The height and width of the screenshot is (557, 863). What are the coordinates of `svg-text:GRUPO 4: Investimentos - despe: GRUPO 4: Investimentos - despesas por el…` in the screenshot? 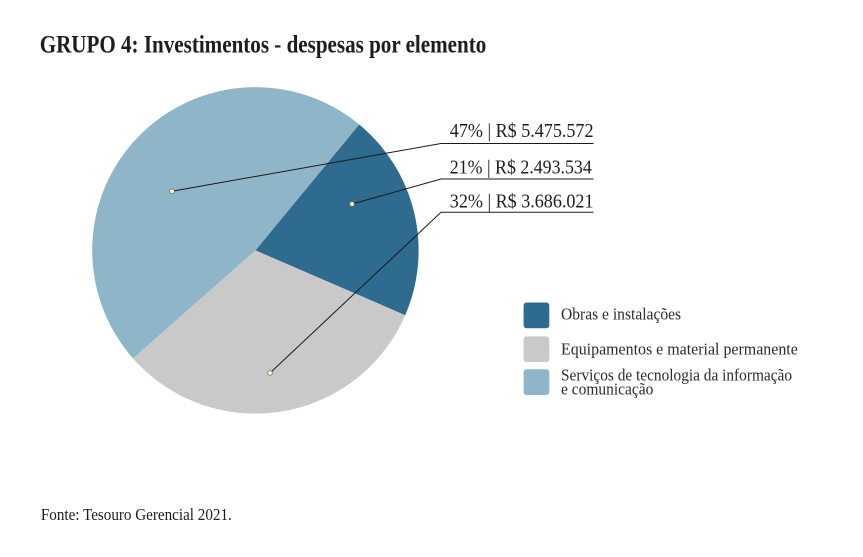 It's located at (263, 44).